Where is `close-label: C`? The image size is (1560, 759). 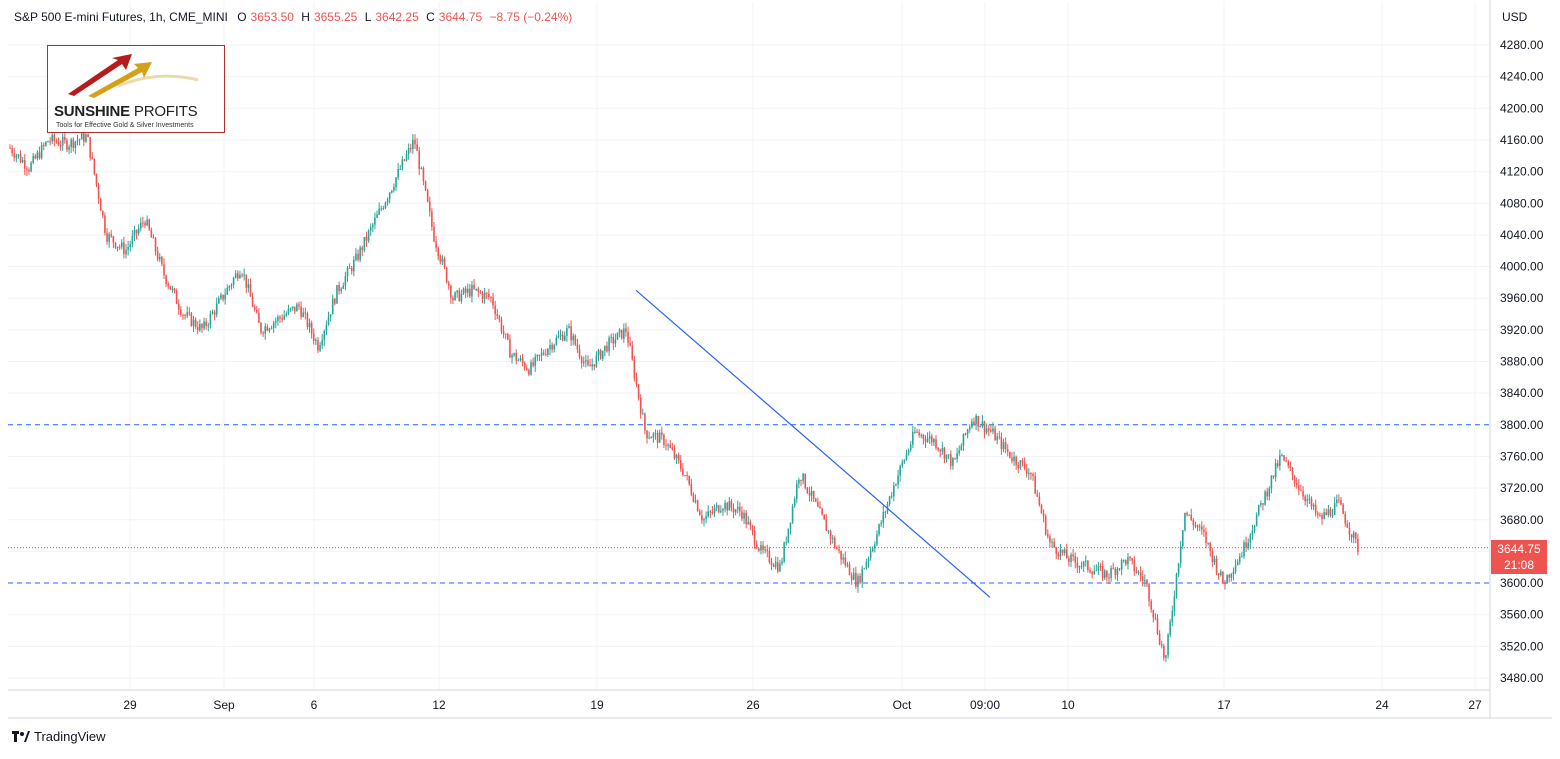
close-label: C is located at coordinates (430, 17).